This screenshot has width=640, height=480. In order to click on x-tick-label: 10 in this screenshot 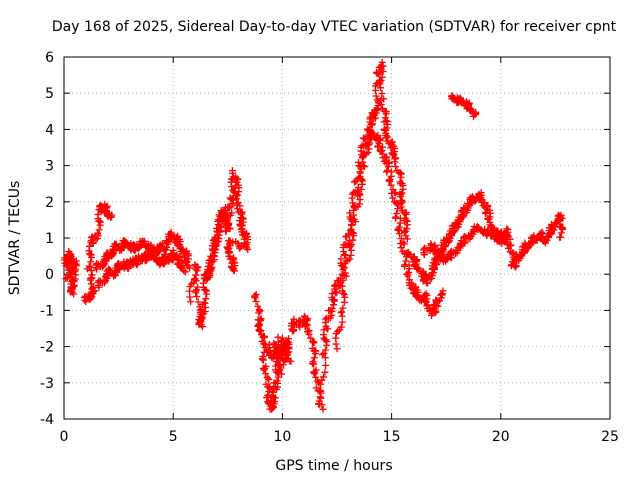, I will do `click(282, 437)`.